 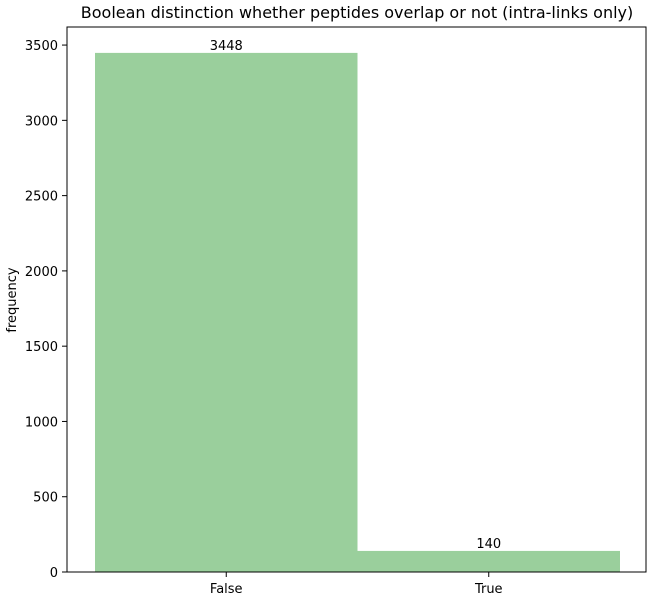 I want to click on y-tick-label-0: 0, so click(x=54, y=573).